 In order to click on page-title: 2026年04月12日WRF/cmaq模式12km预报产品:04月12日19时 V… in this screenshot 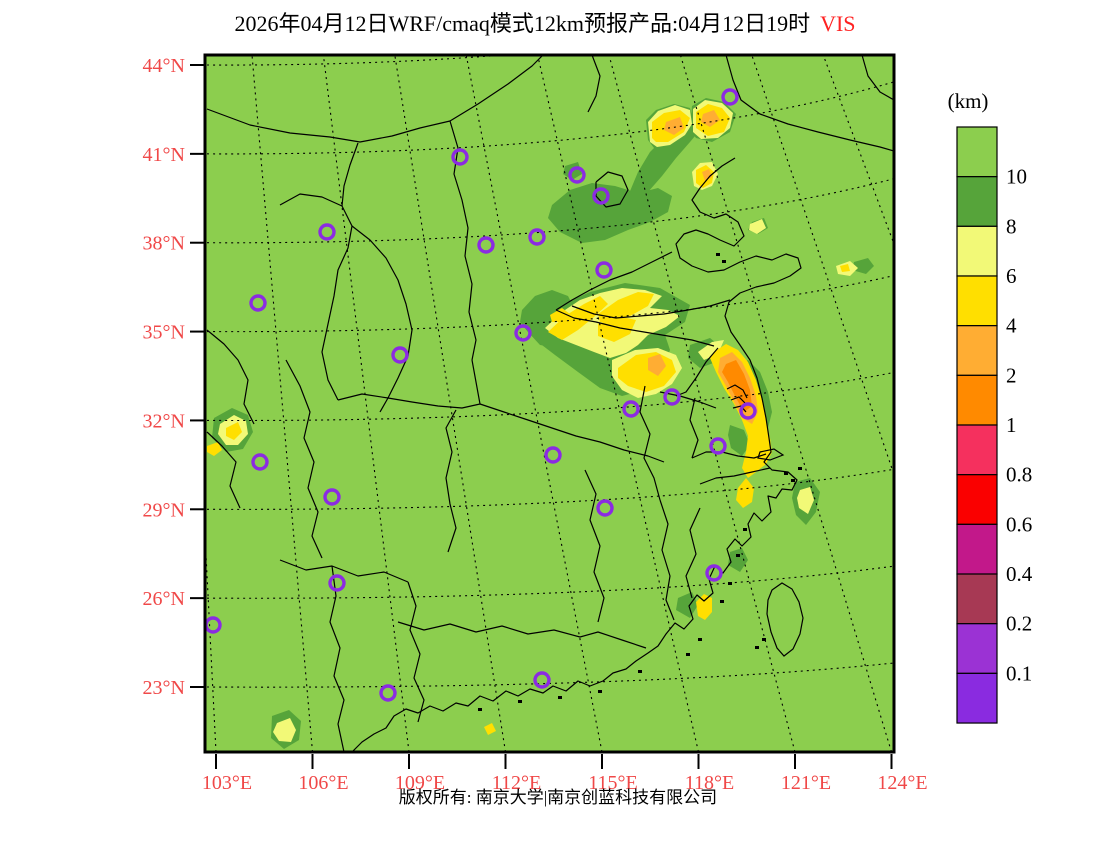, I will do `click(544, 23)`.